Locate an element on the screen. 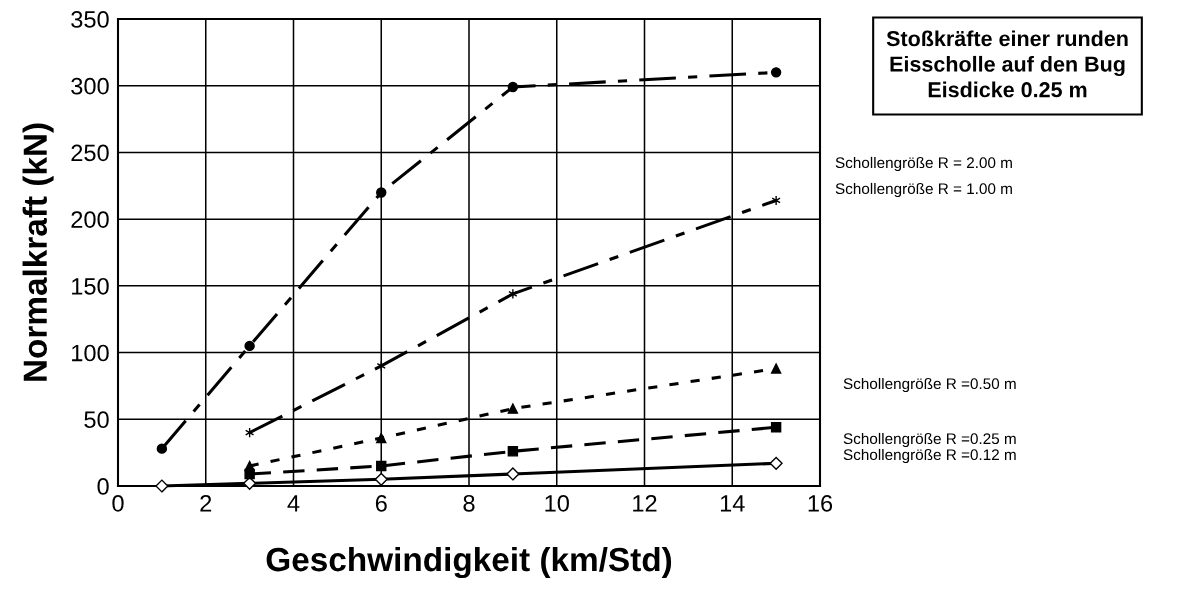  x-tick-label: 0 is located at coordinates (118, 503).